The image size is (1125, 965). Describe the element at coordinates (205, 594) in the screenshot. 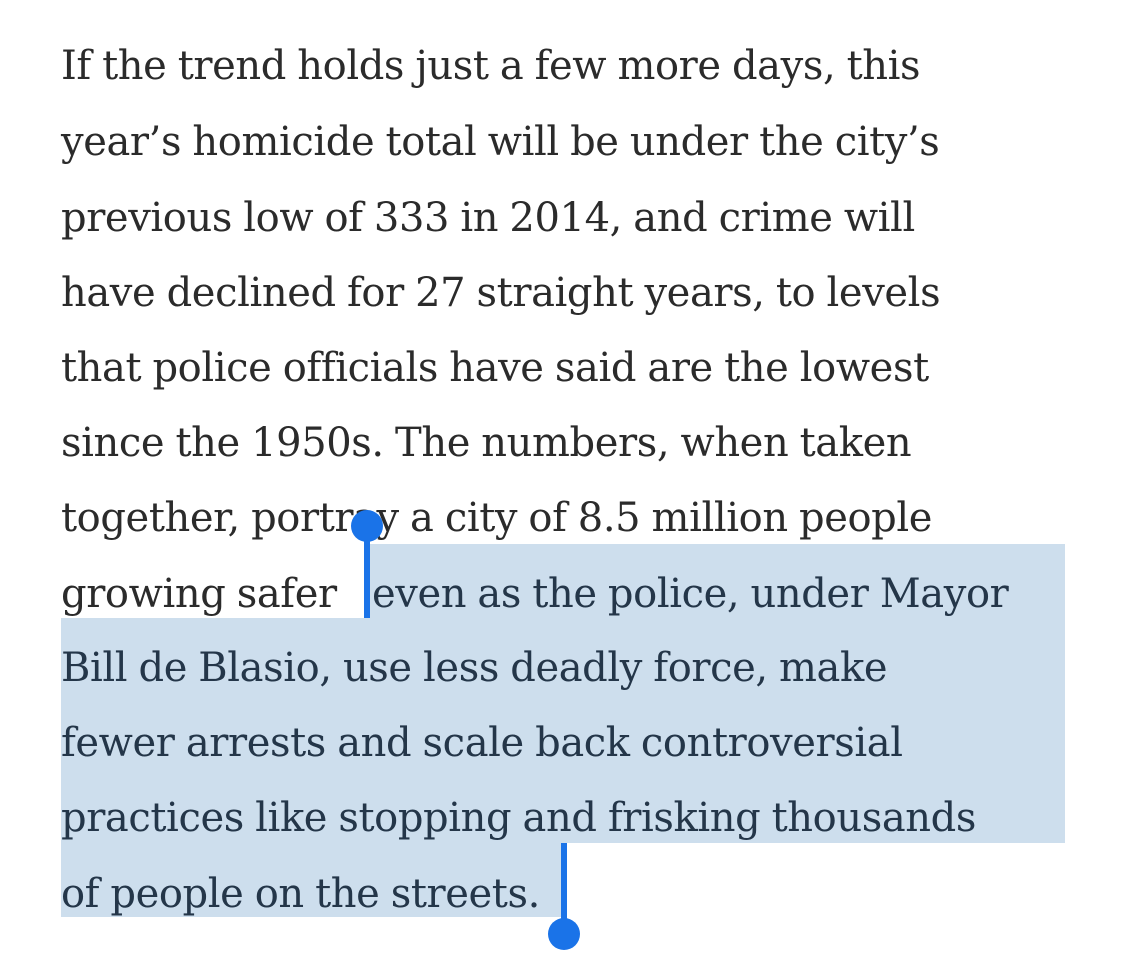

I see `paragraph-line-unselected-part: growing safer` at that location.